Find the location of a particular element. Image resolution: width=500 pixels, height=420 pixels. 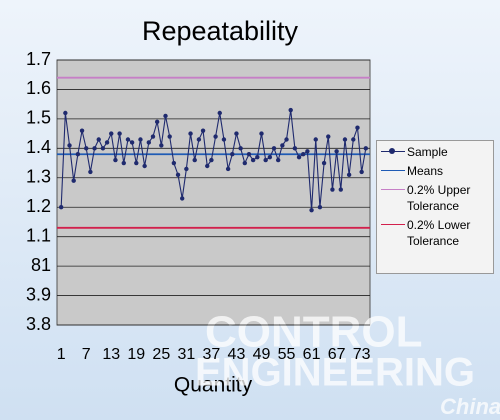

series-line is located at coordinates (213, 160).